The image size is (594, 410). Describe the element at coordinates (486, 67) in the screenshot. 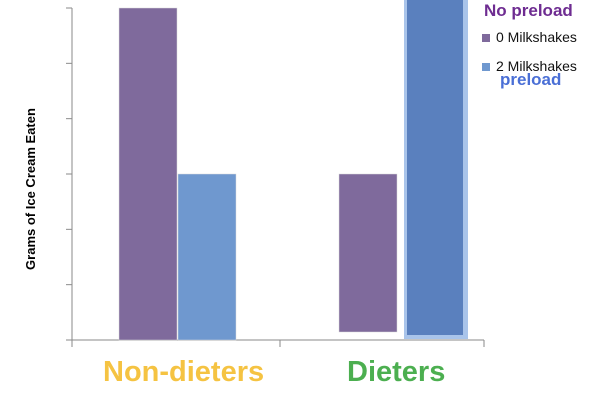

I see `legend-swatch-2-milkshakes` at that location.